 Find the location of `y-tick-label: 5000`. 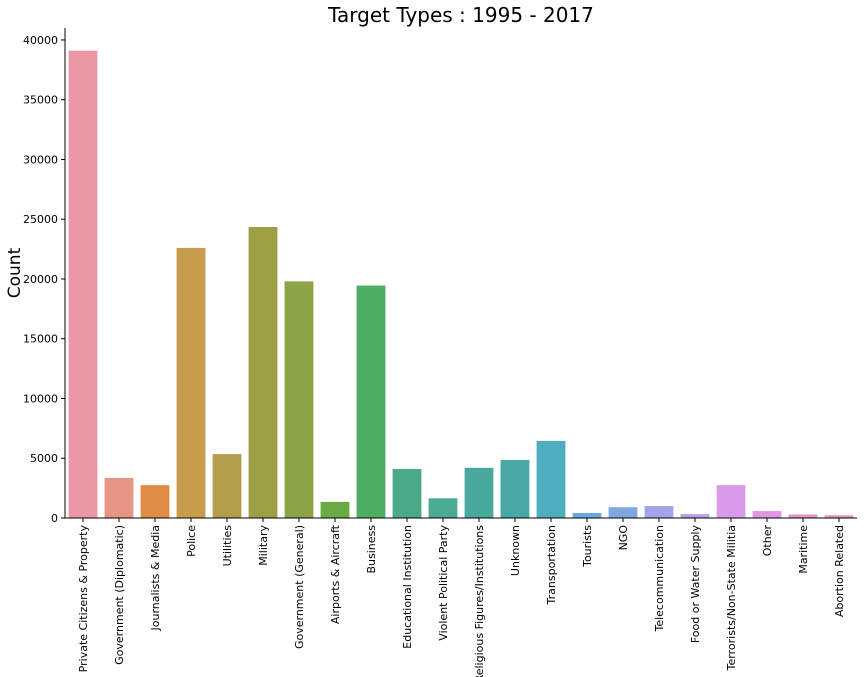

y-tick-label: 5000 is located at coordinates (44, 458).